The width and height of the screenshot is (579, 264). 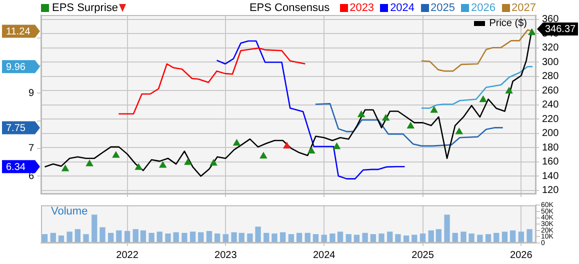 I want to click on legend-label: 2023, so click(x=362, y=8).